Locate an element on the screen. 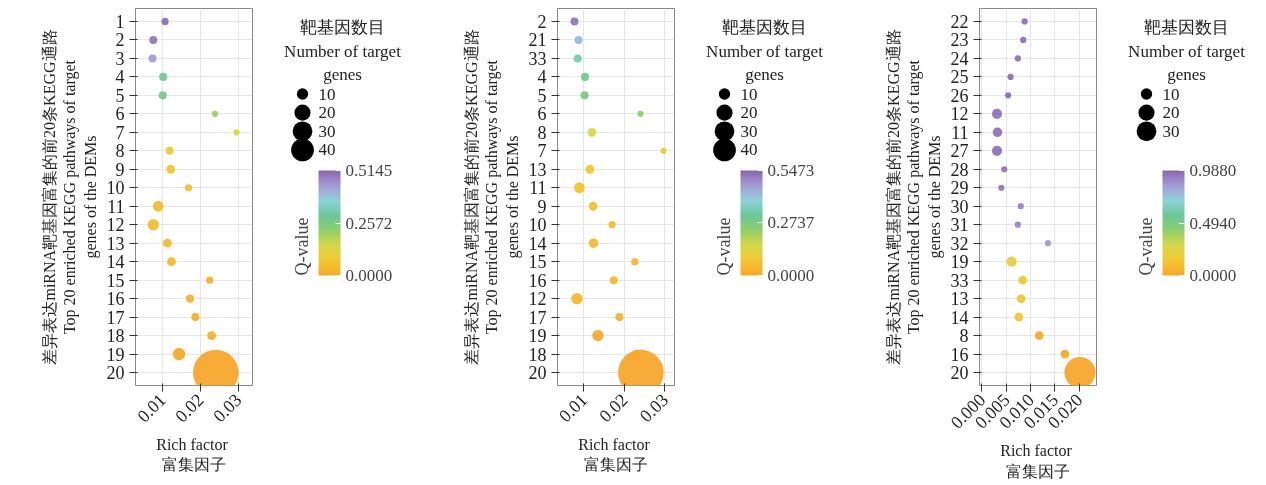 This screenshot has width=1266, height=485. color-bar-label: 0.2737 is located at coordinates (791, 223).